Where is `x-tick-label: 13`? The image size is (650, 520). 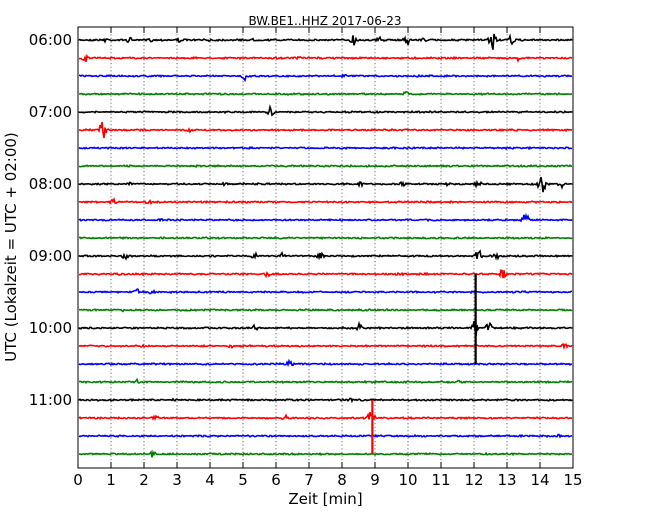
x-tick-label: 13 is located at coordinates (506, 480).